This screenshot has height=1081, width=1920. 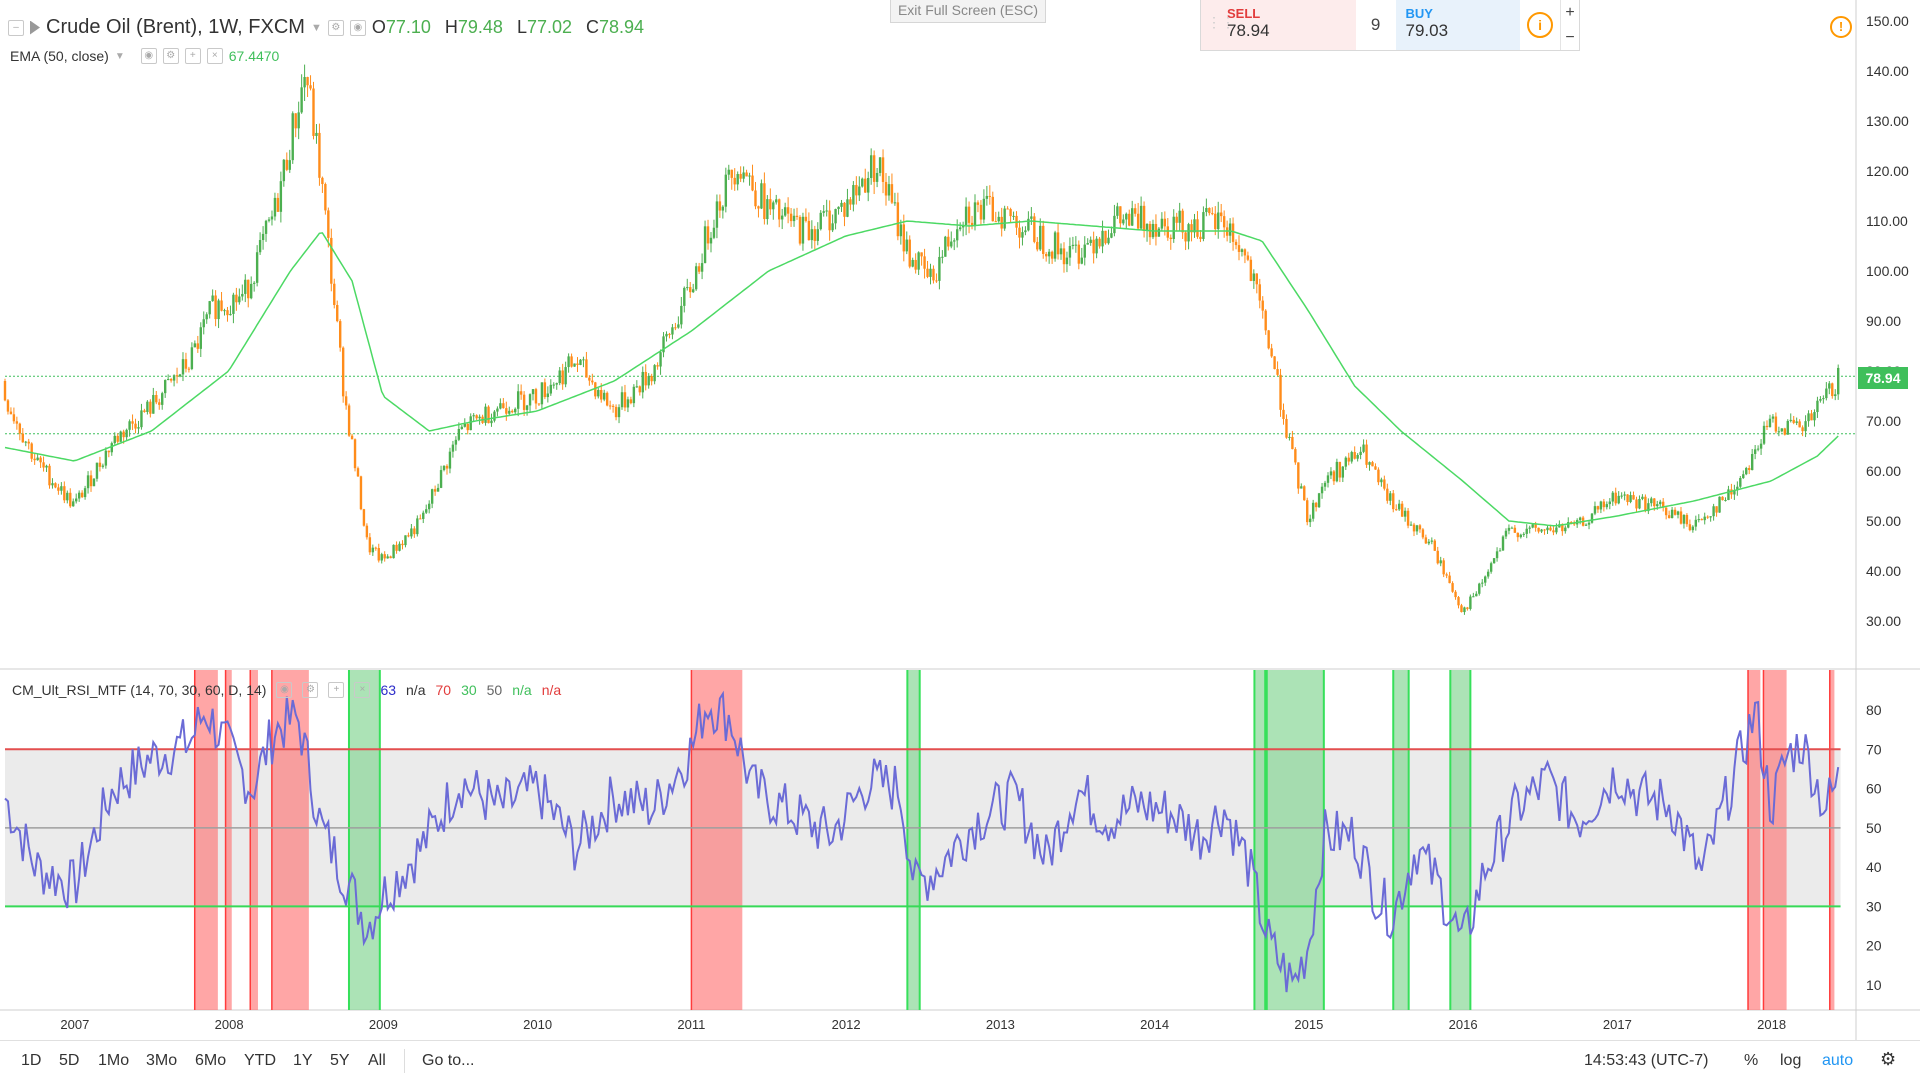 I want to click on timeframe-3mo-button: 3Mo, so click(x=162, y=1060).